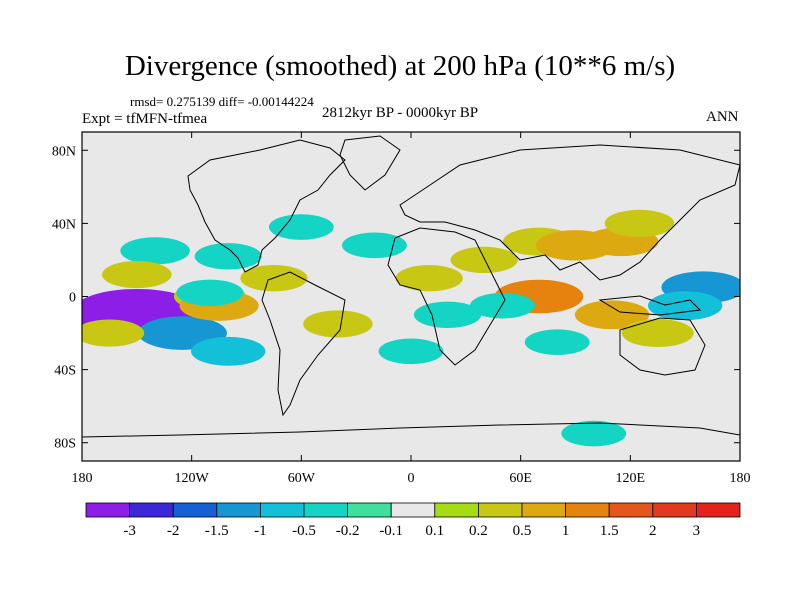 This screenshot has height=600, width=800. I want to click on colorbar-label: -1, so click(260, 531).